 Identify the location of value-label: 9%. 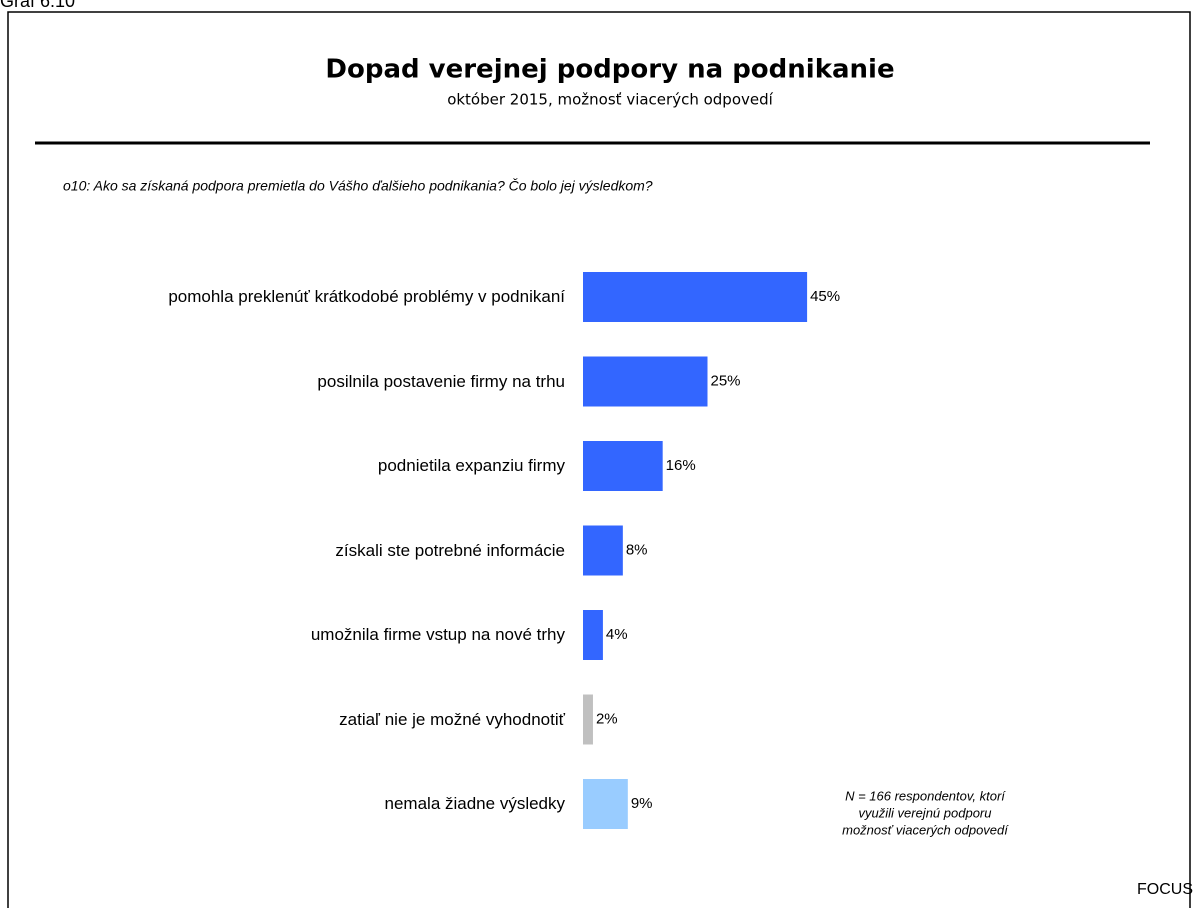
(642, 803).